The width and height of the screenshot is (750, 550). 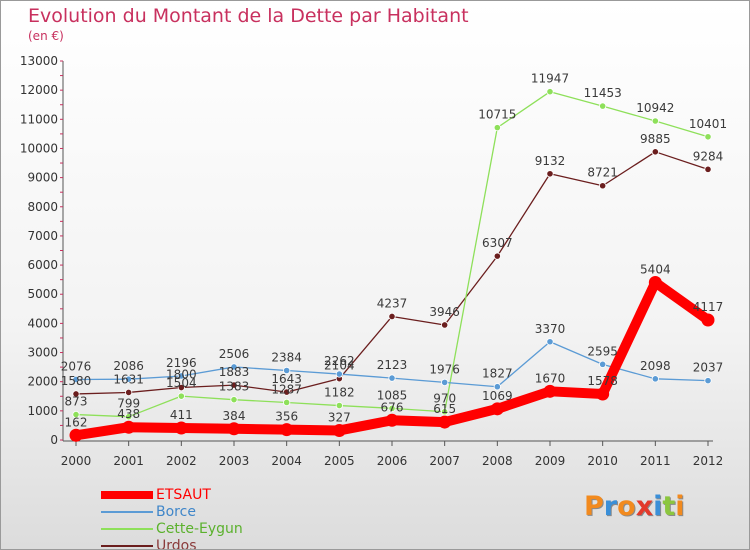 I want to click on data-label: 2098, so click(x=655, y=366).